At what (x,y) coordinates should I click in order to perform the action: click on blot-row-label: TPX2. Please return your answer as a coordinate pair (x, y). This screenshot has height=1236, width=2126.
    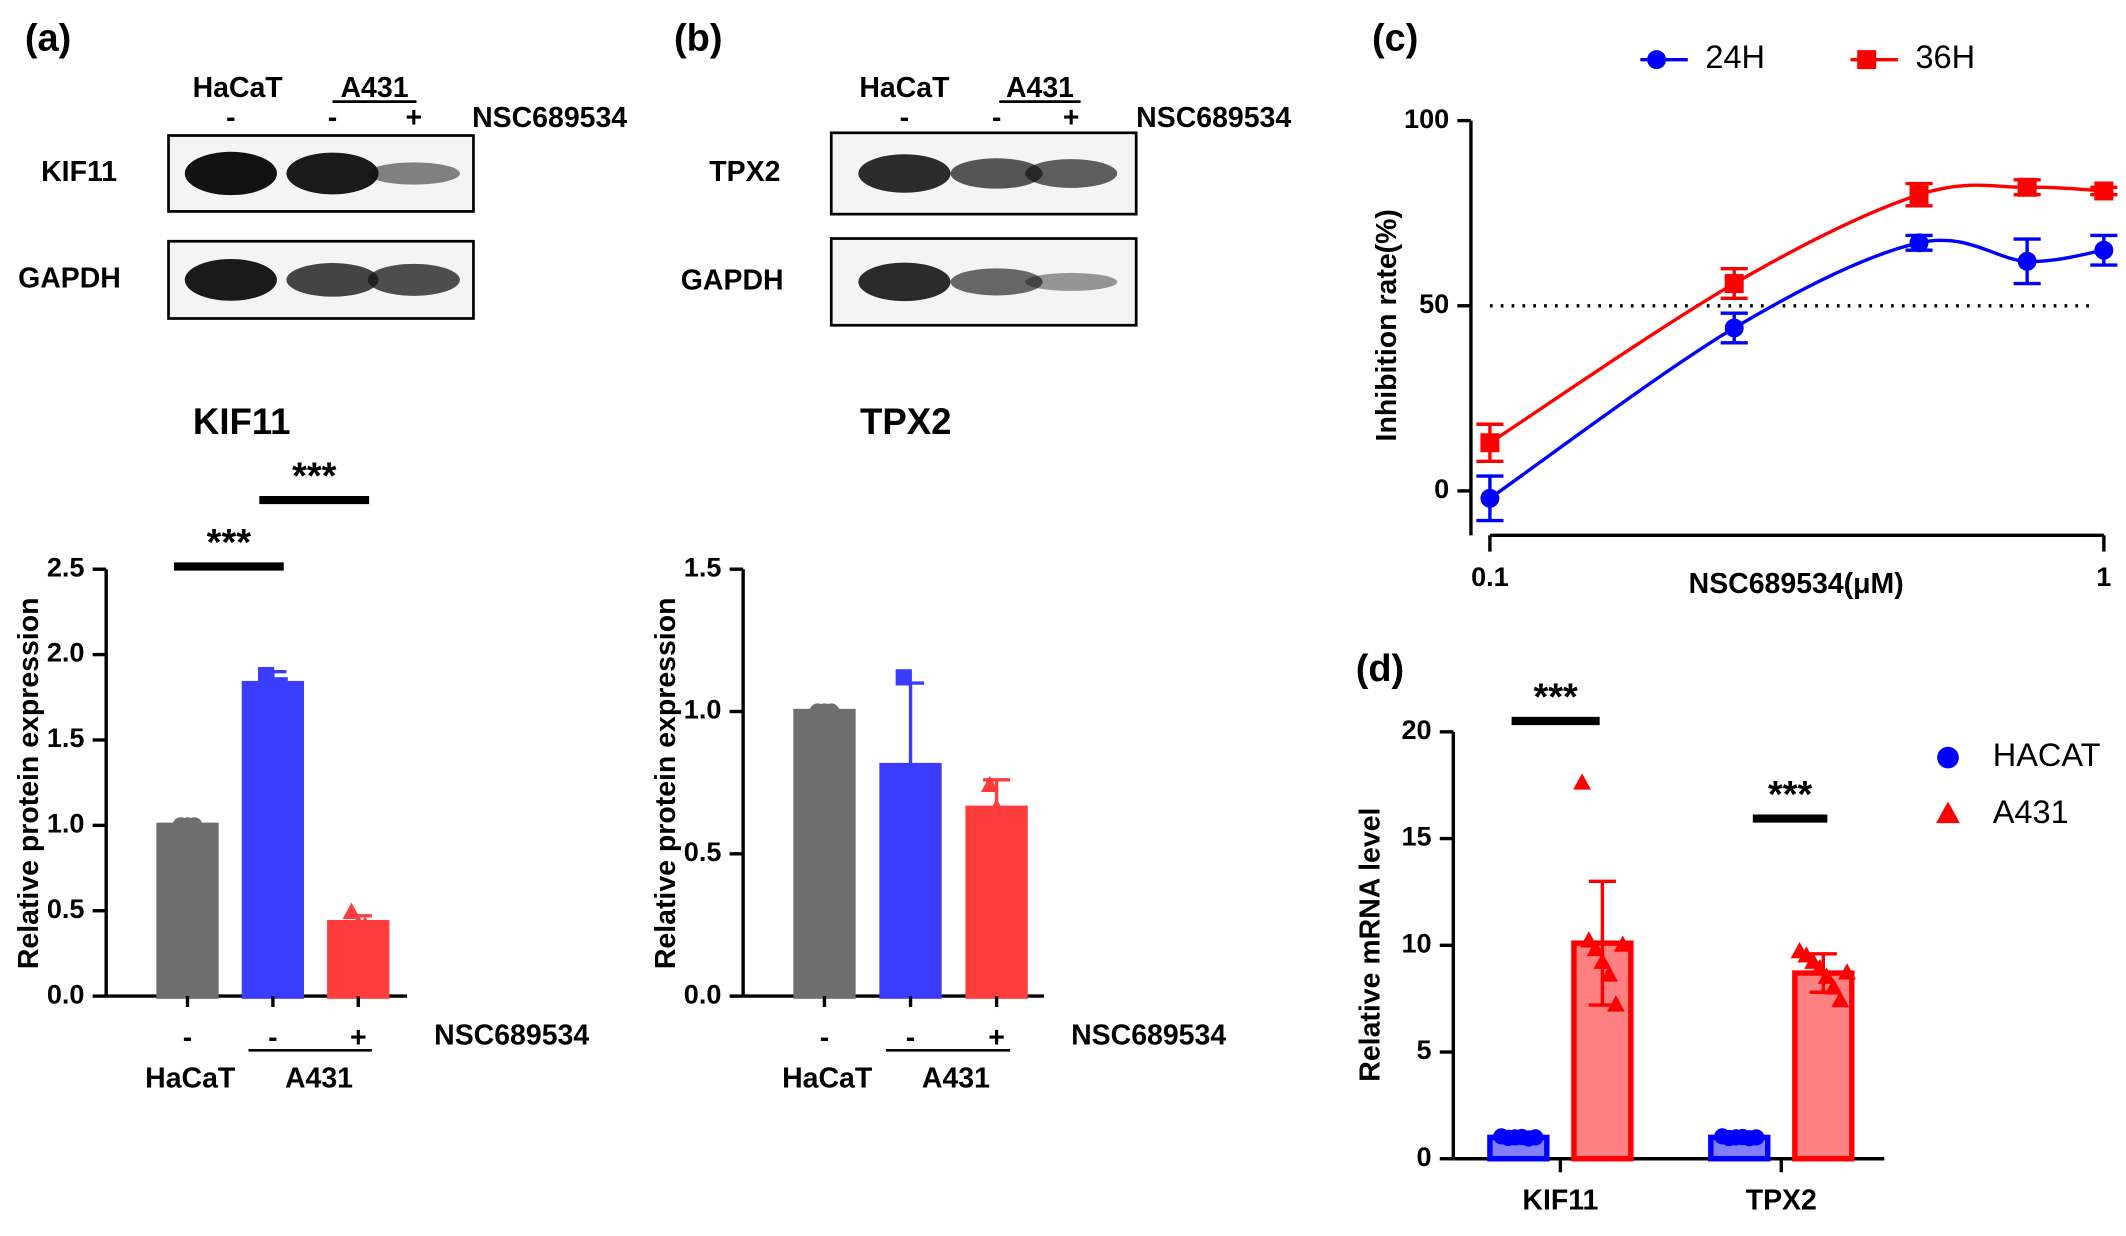
    Looking at the image, I should click on (744, 172).